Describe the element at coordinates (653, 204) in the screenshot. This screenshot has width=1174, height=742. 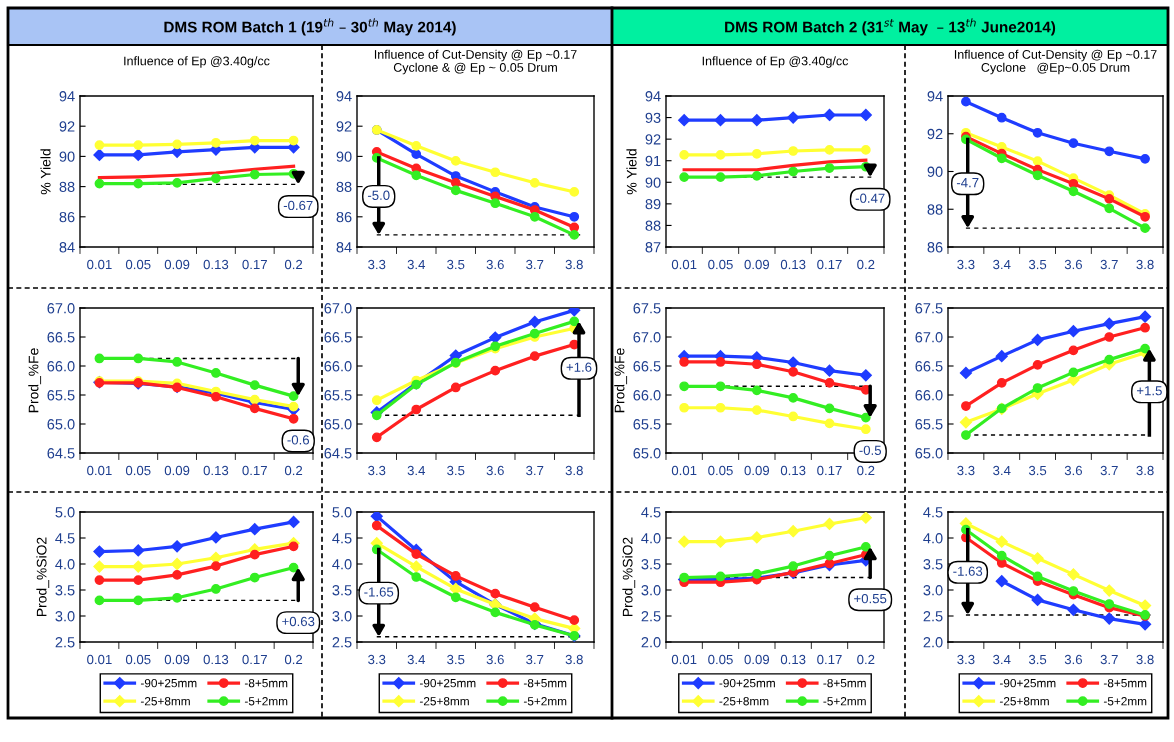
I see `y-tick-label: 89` at that location.